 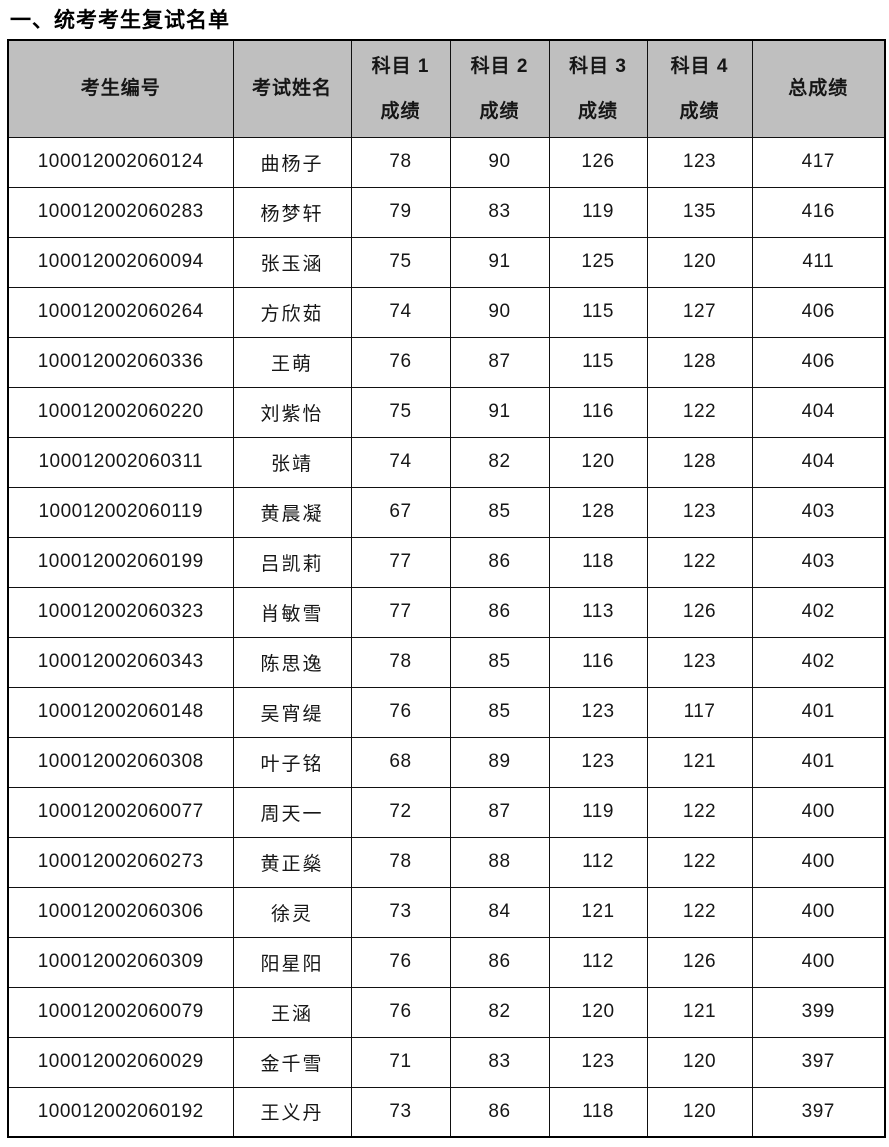 I want to click on subject3-score-cell: 126, so click(x=598, y=162).